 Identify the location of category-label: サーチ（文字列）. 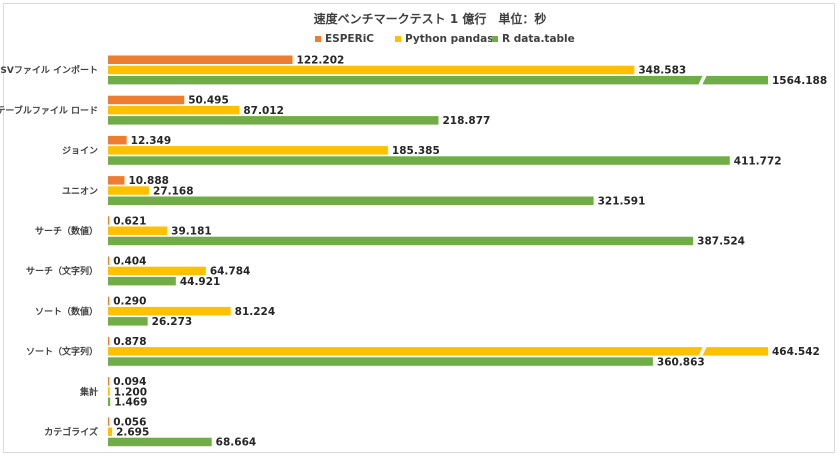
(62, 271).